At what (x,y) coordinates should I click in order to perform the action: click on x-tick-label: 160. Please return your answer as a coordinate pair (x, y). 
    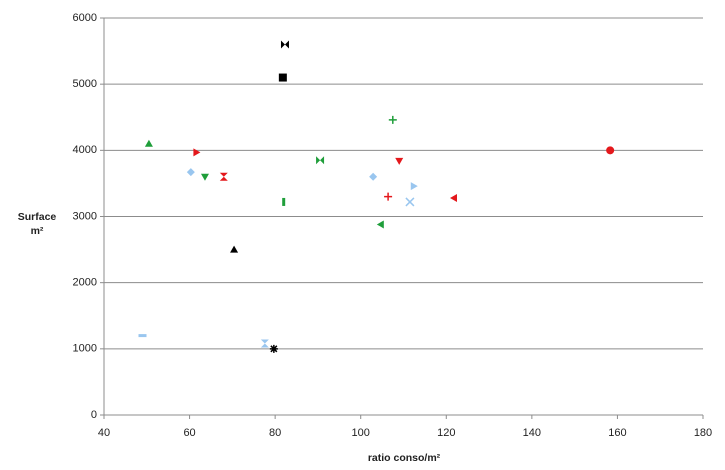
    Looking at the image, I should click on (617, 433).